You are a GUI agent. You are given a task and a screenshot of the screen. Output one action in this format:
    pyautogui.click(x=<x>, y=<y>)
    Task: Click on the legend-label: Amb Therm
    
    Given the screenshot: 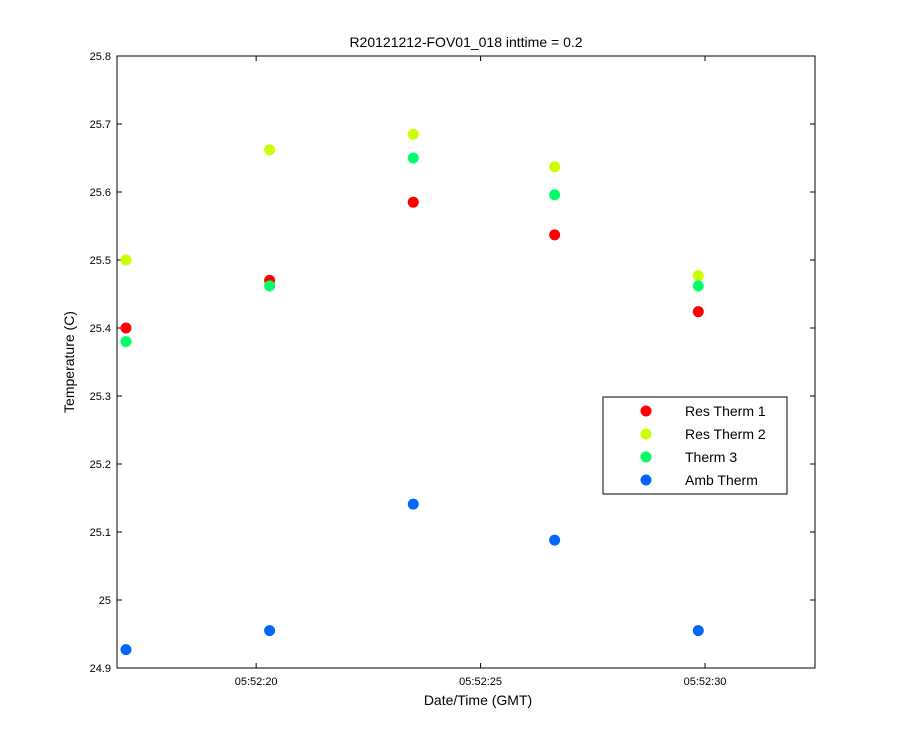 What is the action you would take?
    pyautogui.click(x=721, y=480)
    